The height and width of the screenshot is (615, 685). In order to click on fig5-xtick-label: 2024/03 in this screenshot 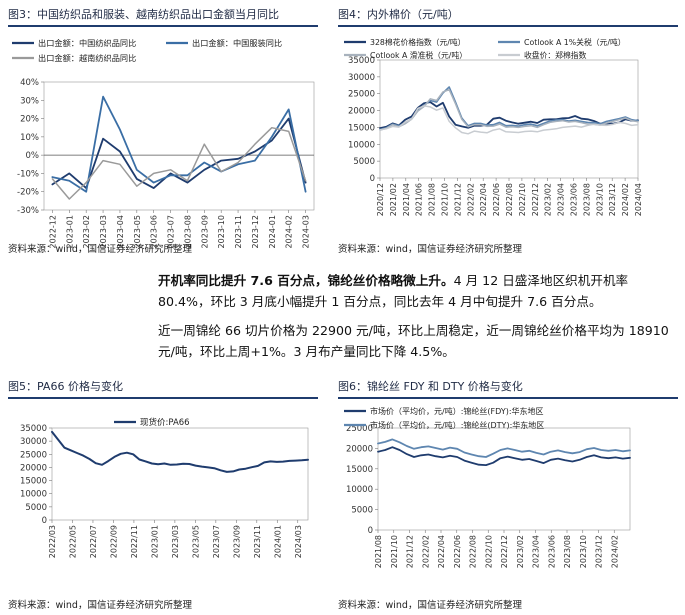, I will do `click(298, 541)`.